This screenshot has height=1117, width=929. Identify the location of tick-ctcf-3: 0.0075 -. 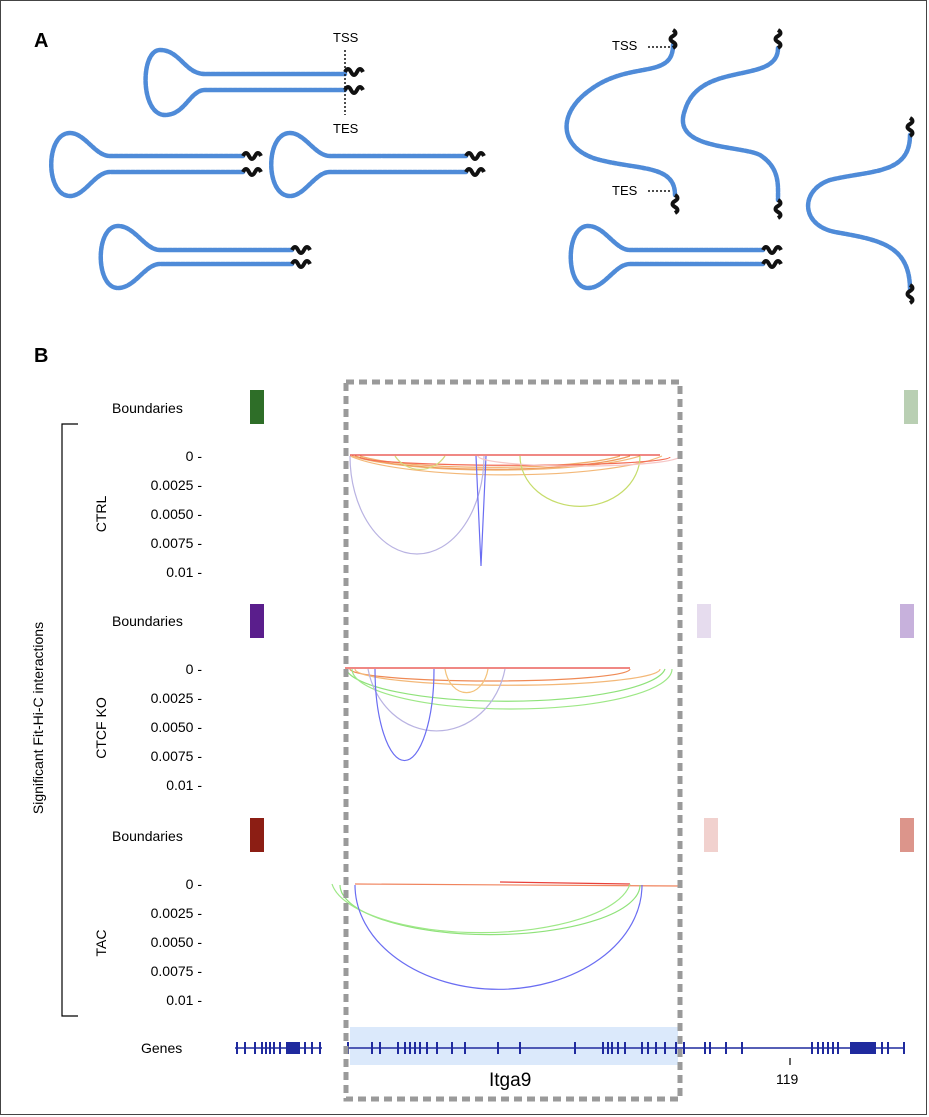
(176, 756).